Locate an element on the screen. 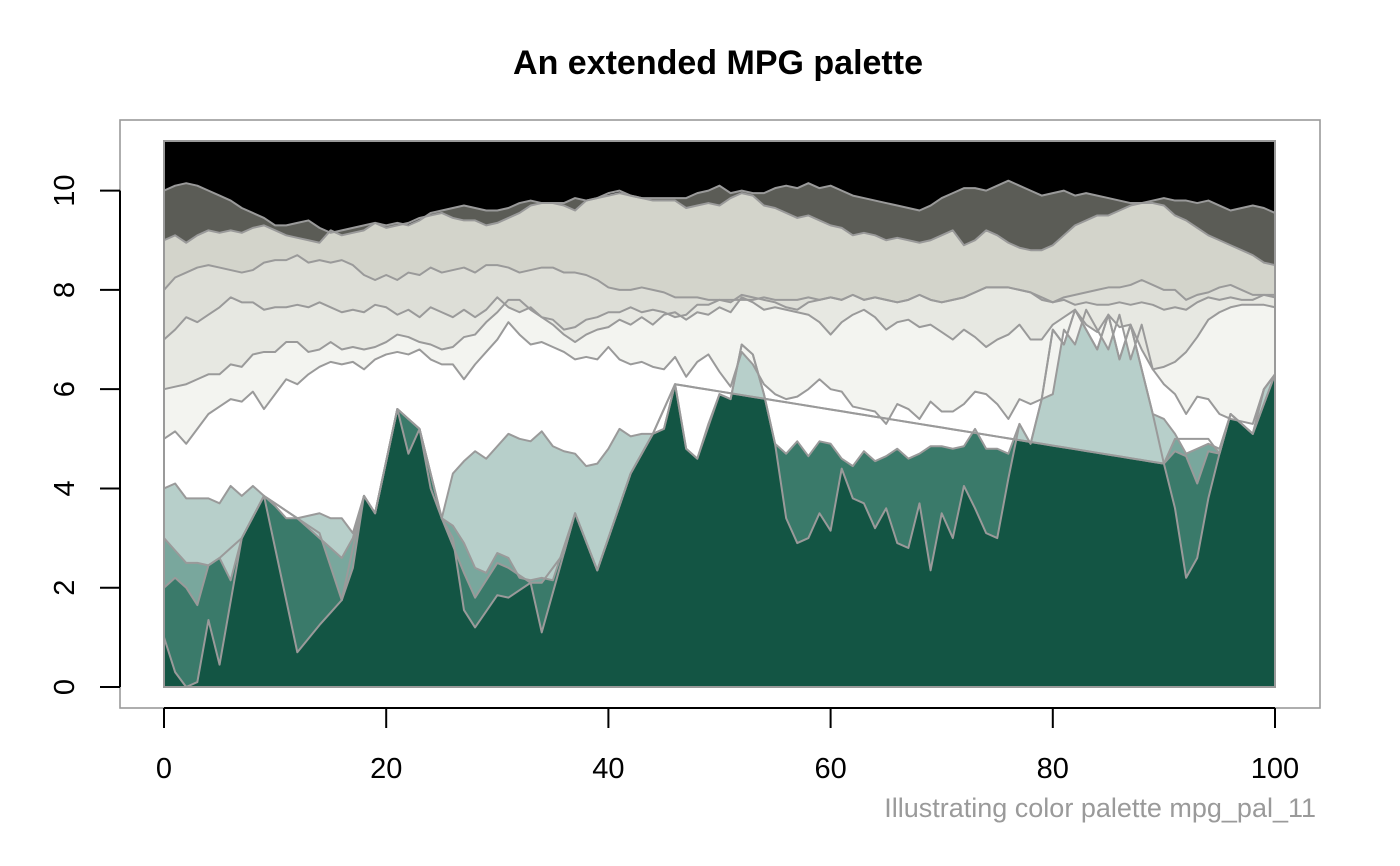 The width and height of the screenshot is (1400, 866). x-tick-label: 100 is located at coordinates (1275, 769).